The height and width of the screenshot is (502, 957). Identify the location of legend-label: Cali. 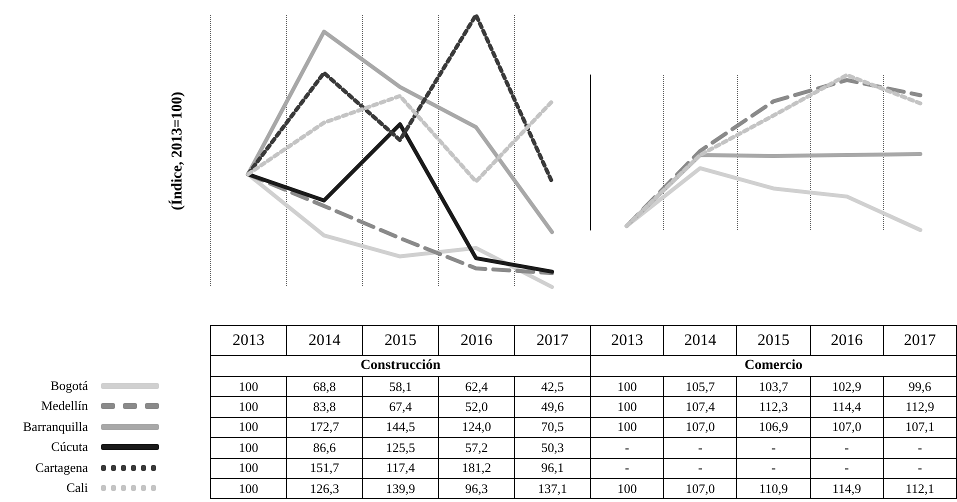
(77, 488).